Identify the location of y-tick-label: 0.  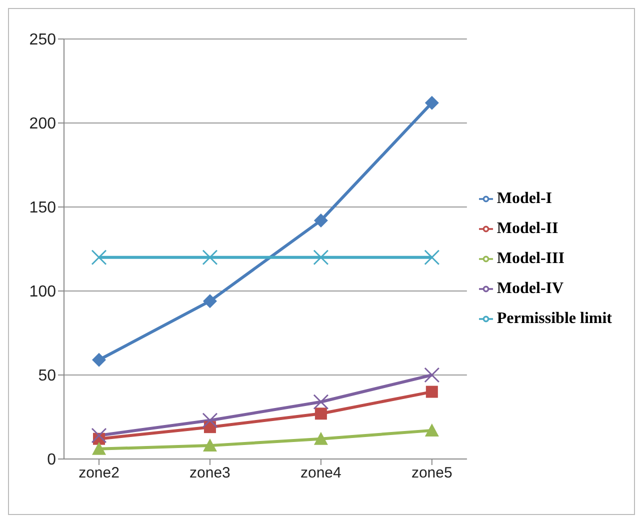
(51, 460).